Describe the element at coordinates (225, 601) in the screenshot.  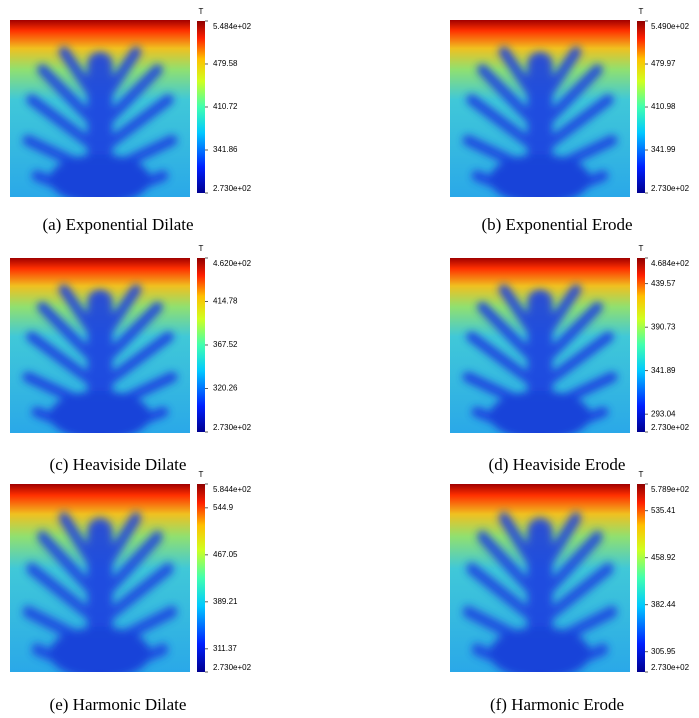
I see `colorbar-tick-label: 389.21` at that location.